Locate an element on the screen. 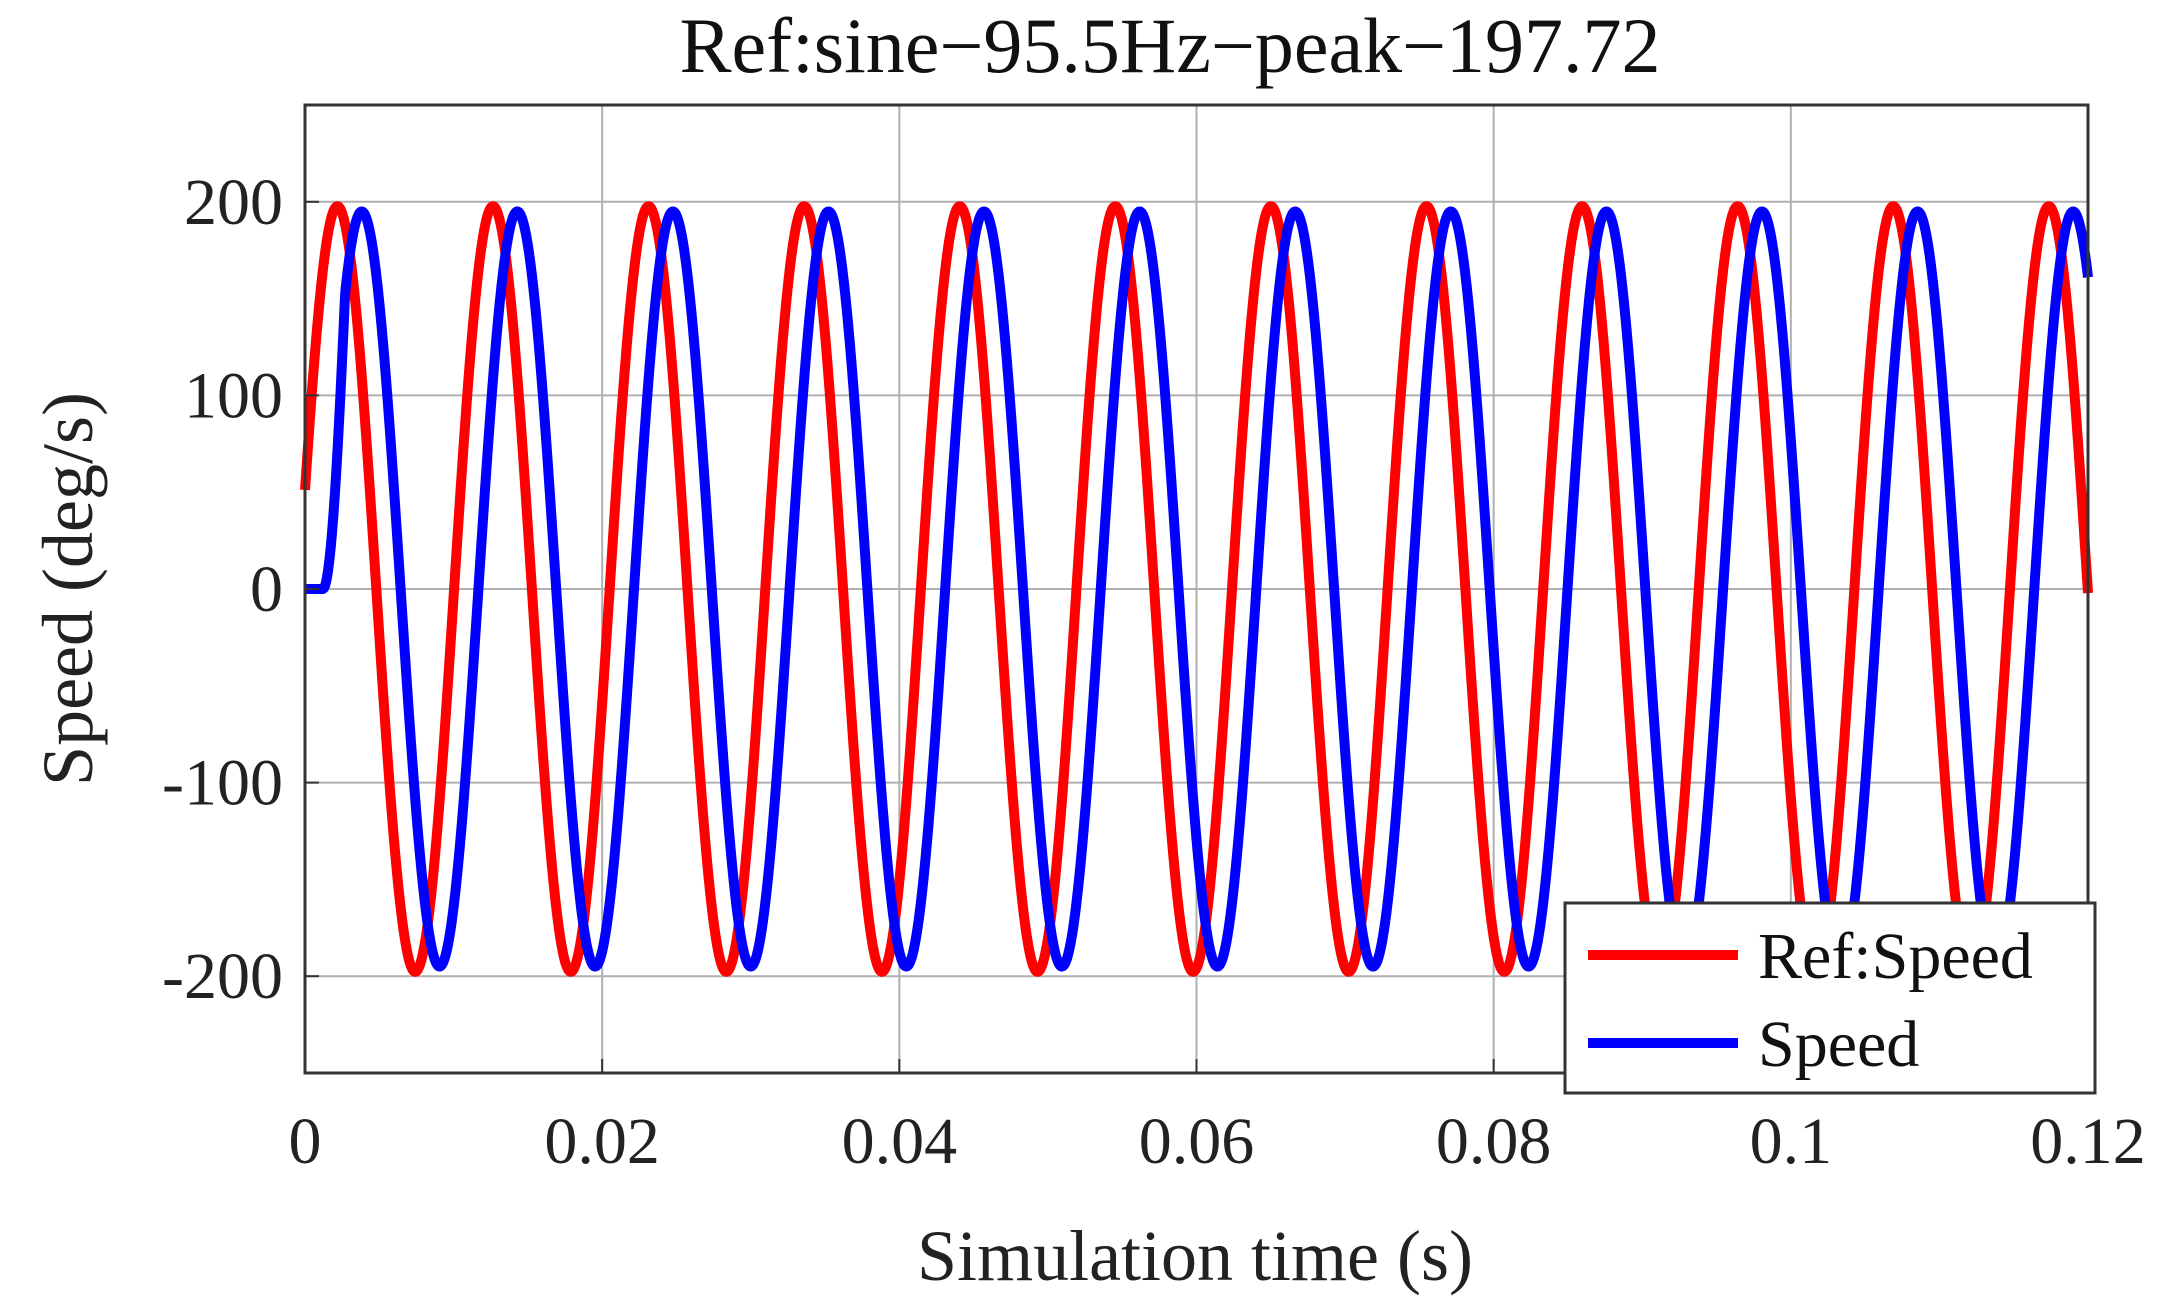  y-tick-label: 0 is located at coordinates (266, 589).